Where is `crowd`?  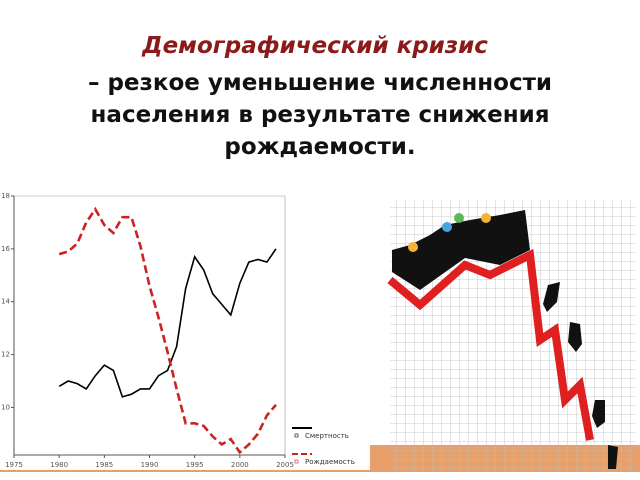
crowd is located at coordinates (461, 250).